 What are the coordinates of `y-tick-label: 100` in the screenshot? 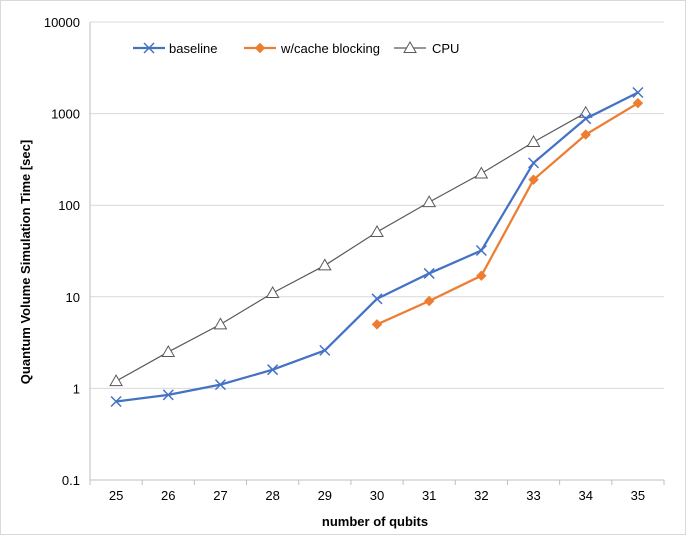 It's located at (69, 205).